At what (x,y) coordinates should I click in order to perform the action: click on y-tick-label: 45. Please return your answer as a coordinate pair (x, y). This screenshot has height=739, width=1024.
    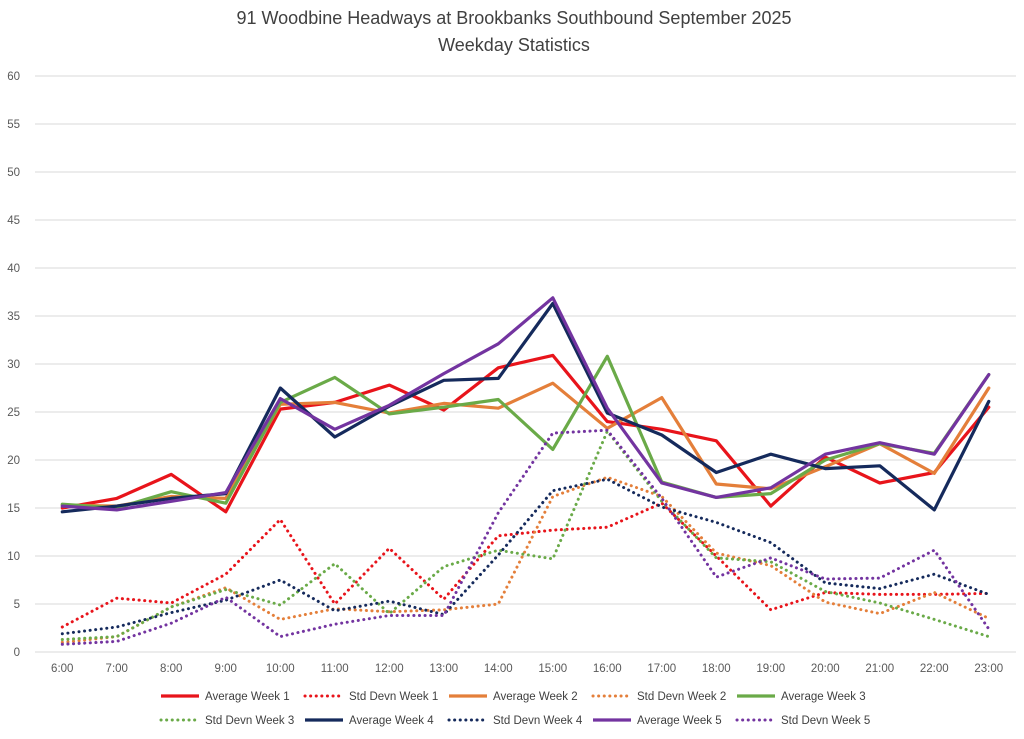
    Looking at the image, I should click on (13, 221).